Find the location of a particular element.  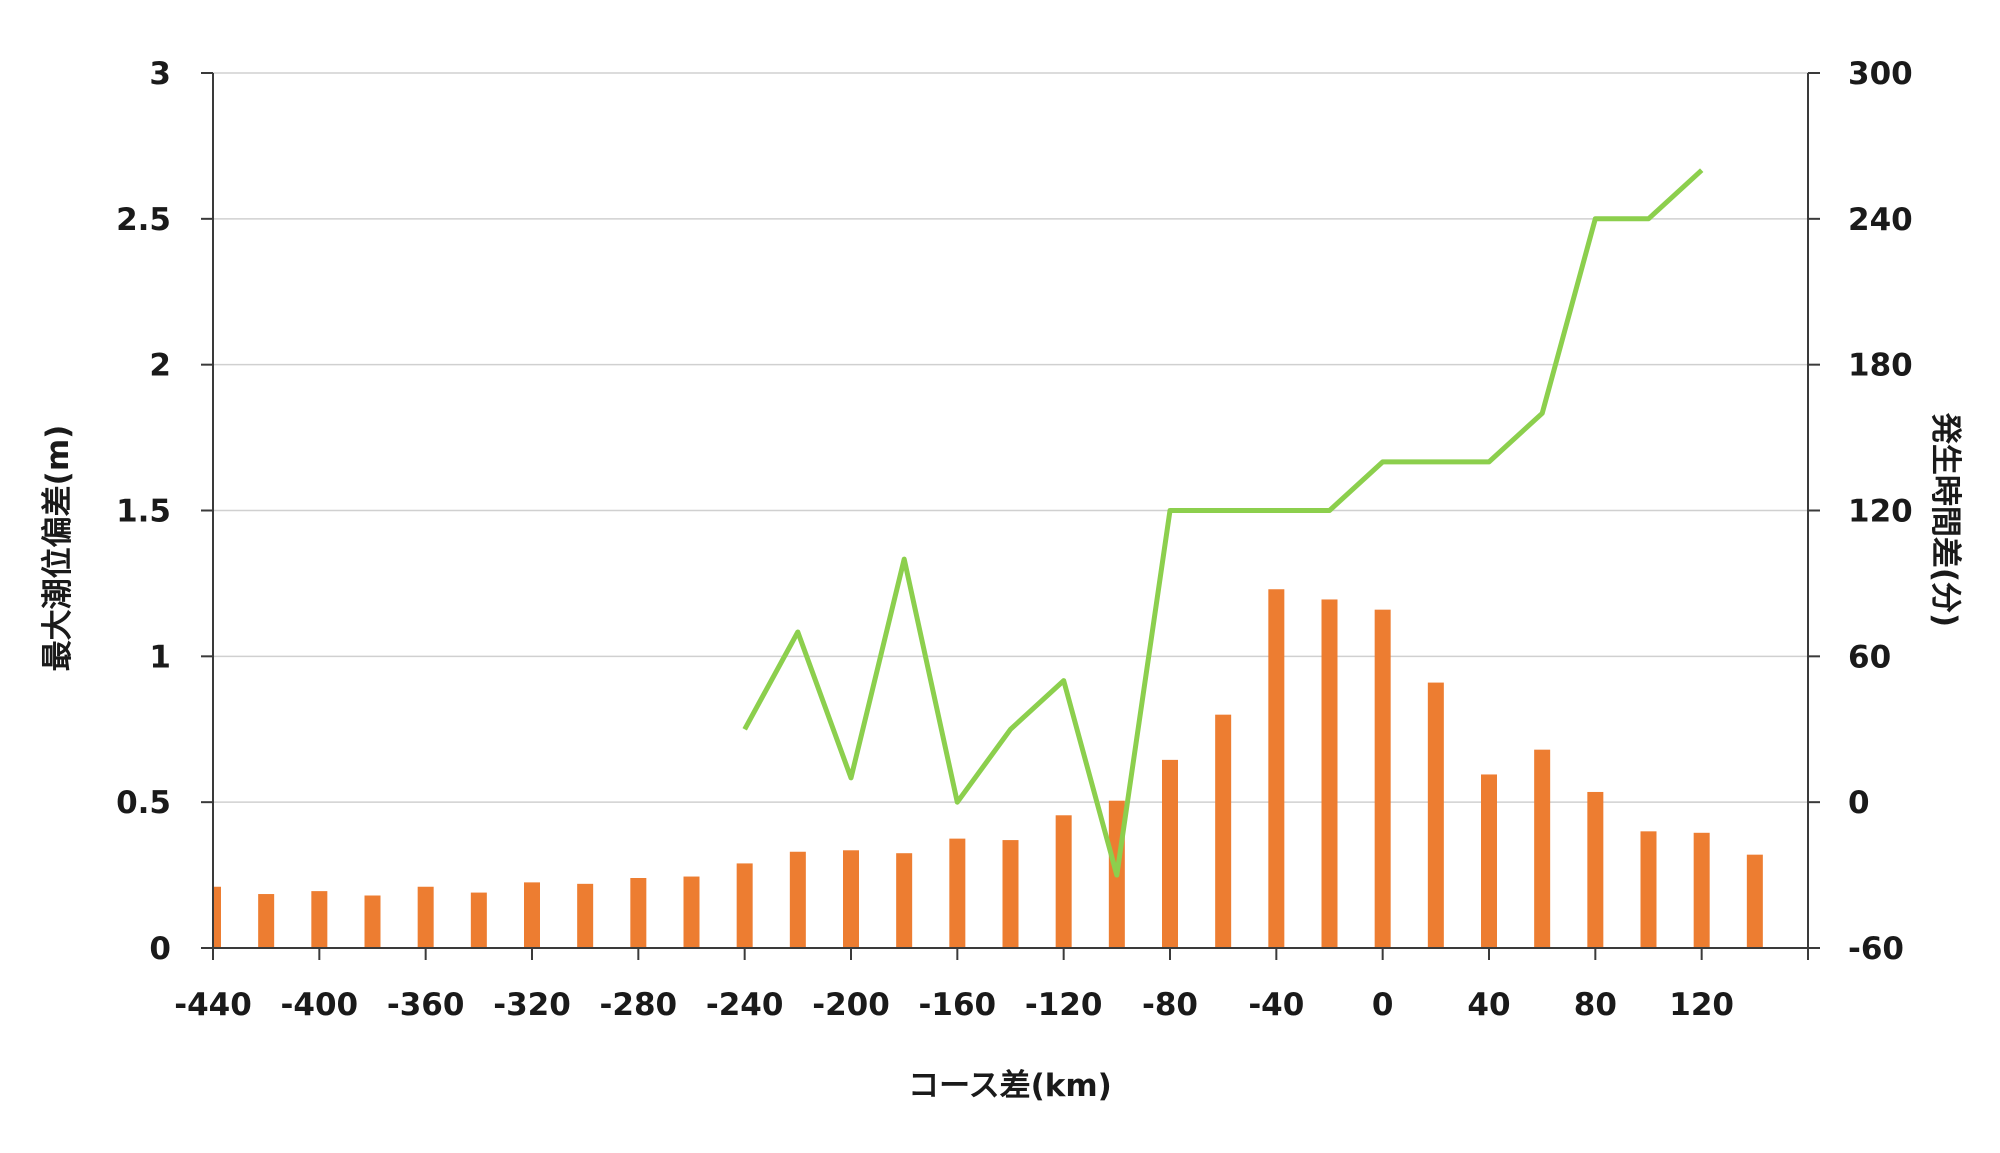

x-tick-label: -120 is located at coordinates (1064, 1005).